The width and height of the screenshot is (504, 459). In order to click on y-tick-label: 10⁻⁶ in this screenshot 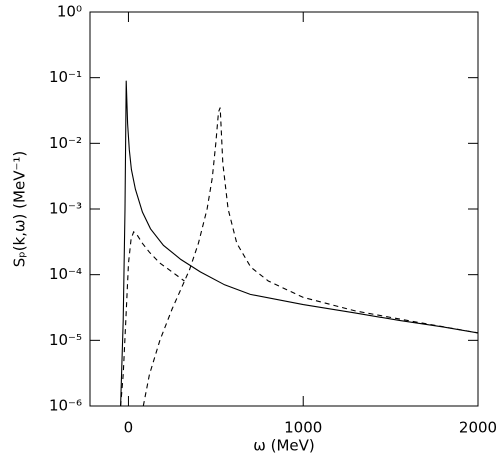, I will do `click(65, 406)`.